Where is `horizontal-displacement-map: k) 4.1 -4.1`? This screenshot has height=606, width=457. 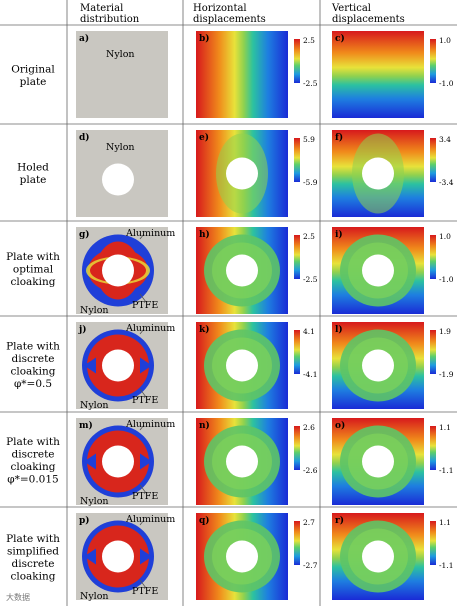
horizontal-displacement-map: k) 4.1 -4.1 is located at coordinates (256, 365).